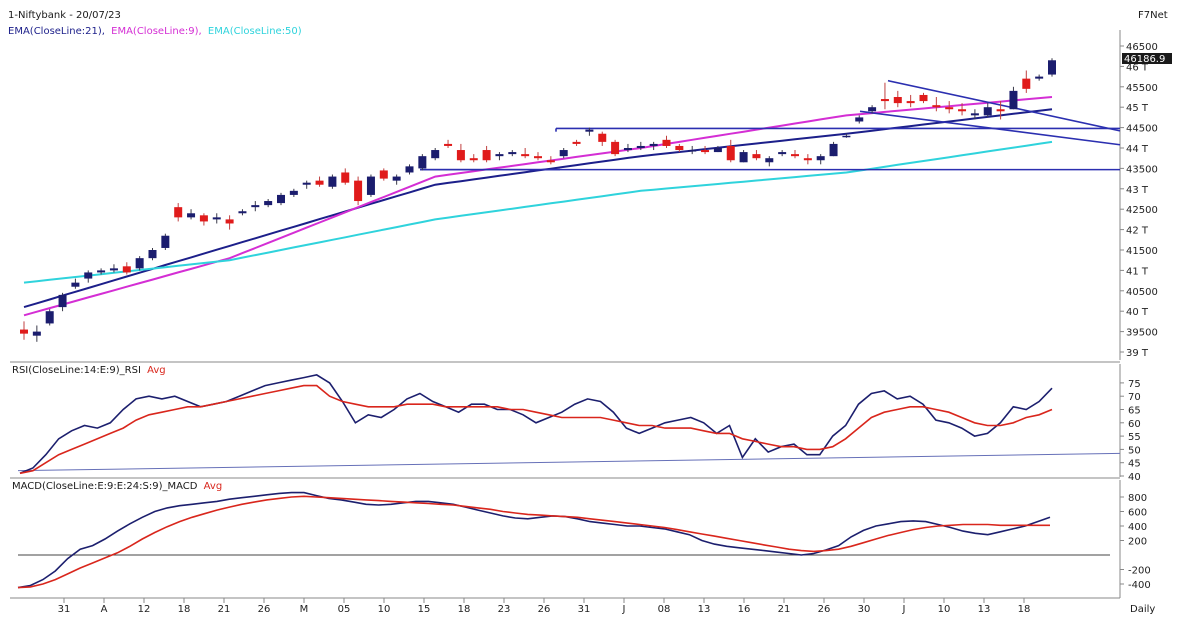  I want to click on rsi-label-avg: Avg, so click(156, 370).